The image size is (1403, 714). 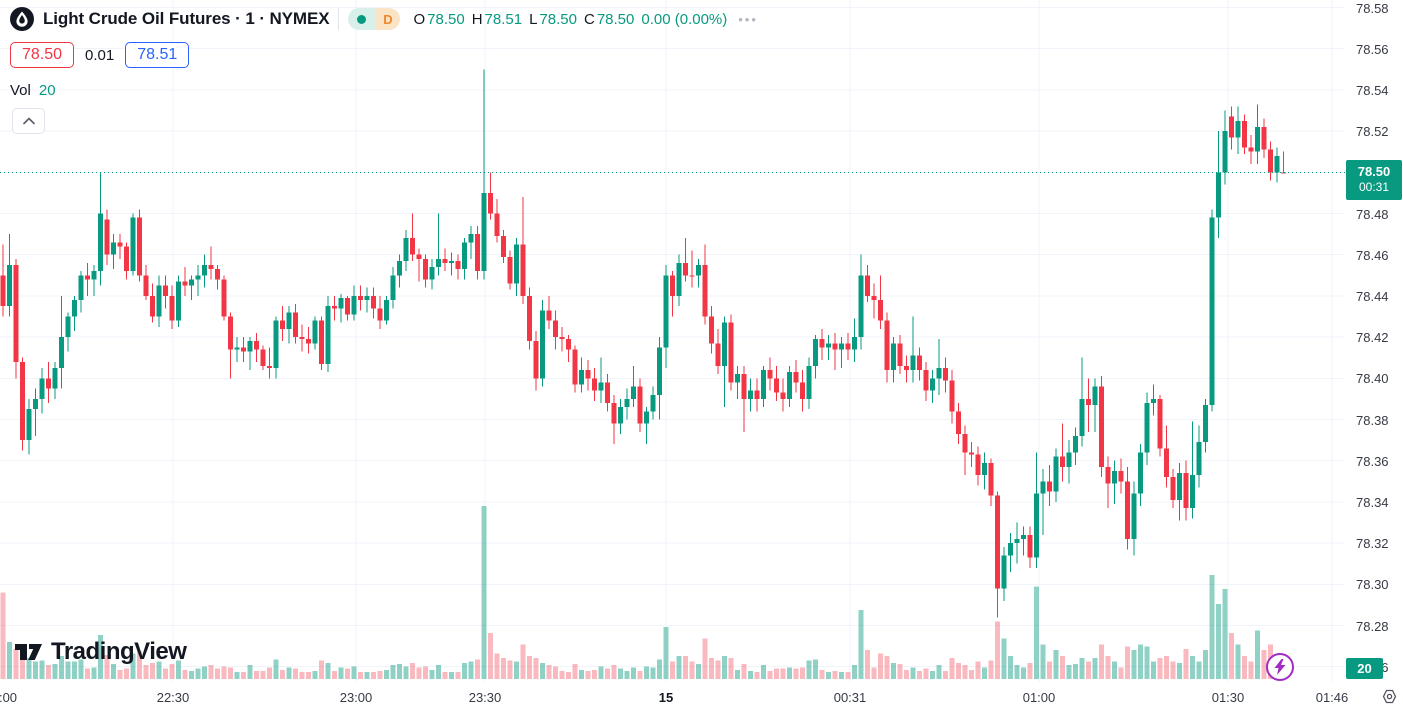 I want to click on time-tick-label: :00, so click(x=9, y=697).